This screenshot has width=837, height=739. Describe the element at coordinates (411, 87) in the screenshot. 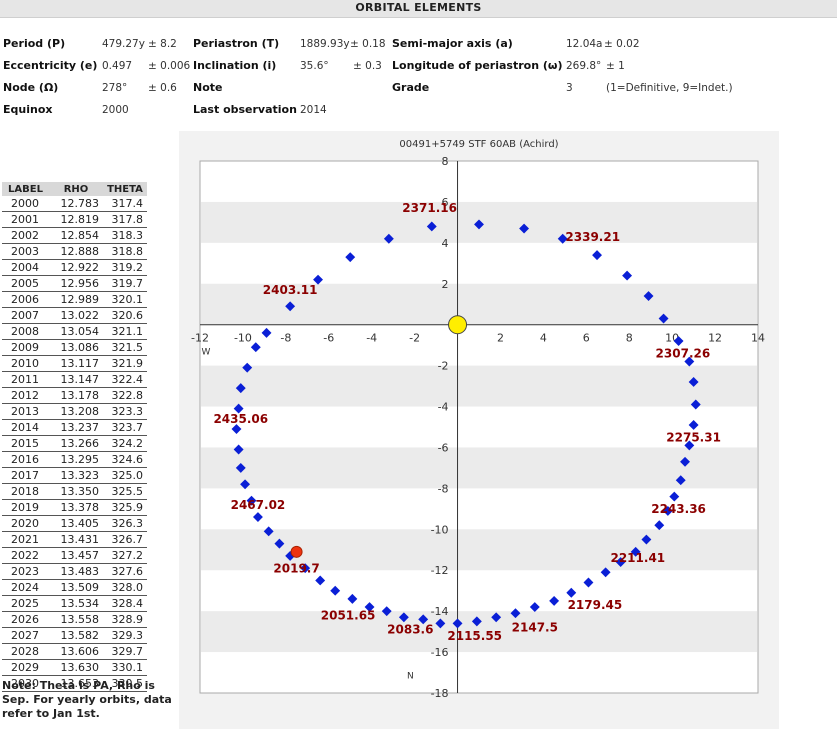

I see `grade-label: Grade` at that location.